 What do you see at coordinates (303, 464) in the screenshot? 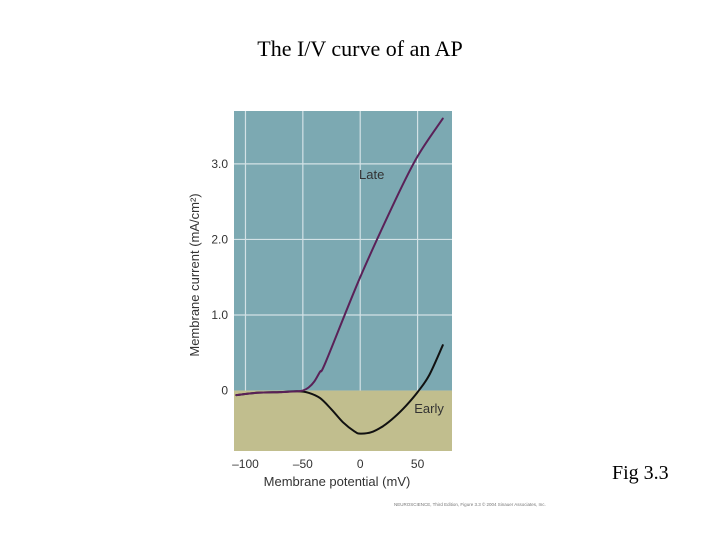
I see `x-tick-label: –50` at bounding box center [303, 464].